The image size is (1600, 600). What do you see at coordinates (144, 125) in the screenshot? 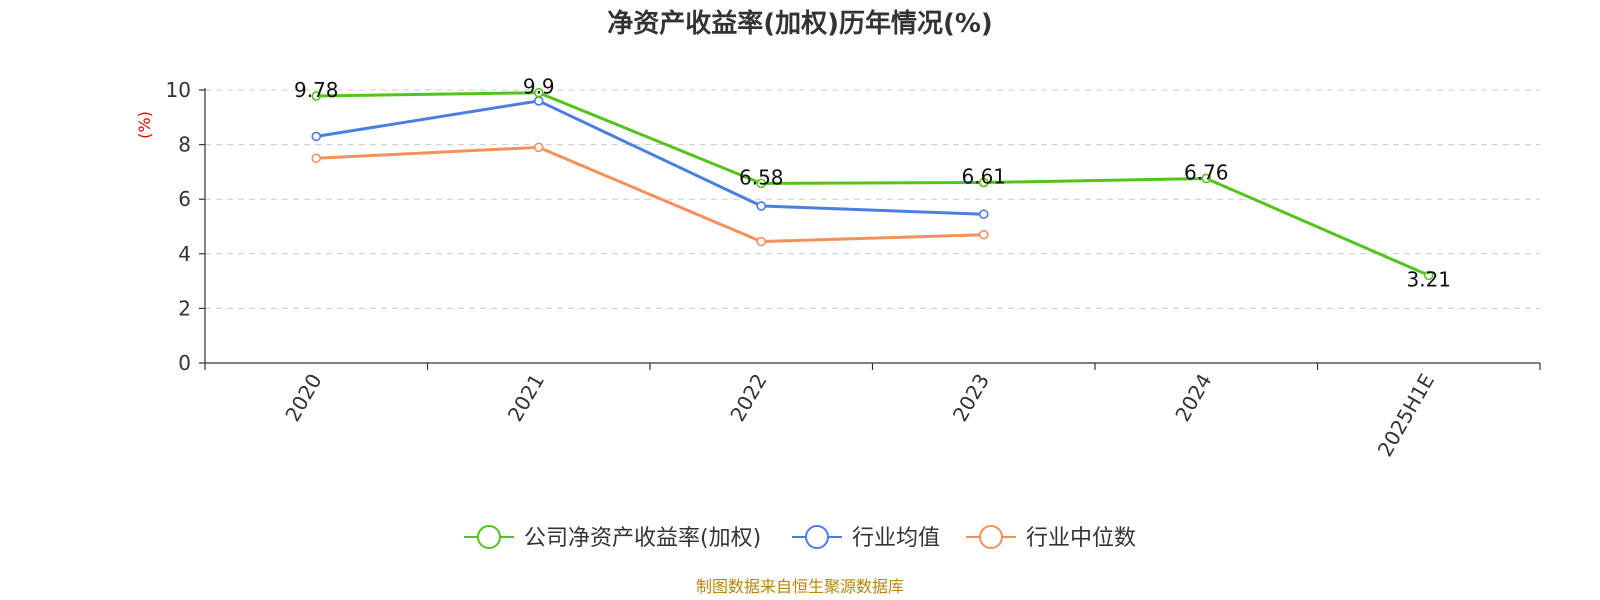
I see `y-axis-label: (%)` at bounding box center [144, 125].